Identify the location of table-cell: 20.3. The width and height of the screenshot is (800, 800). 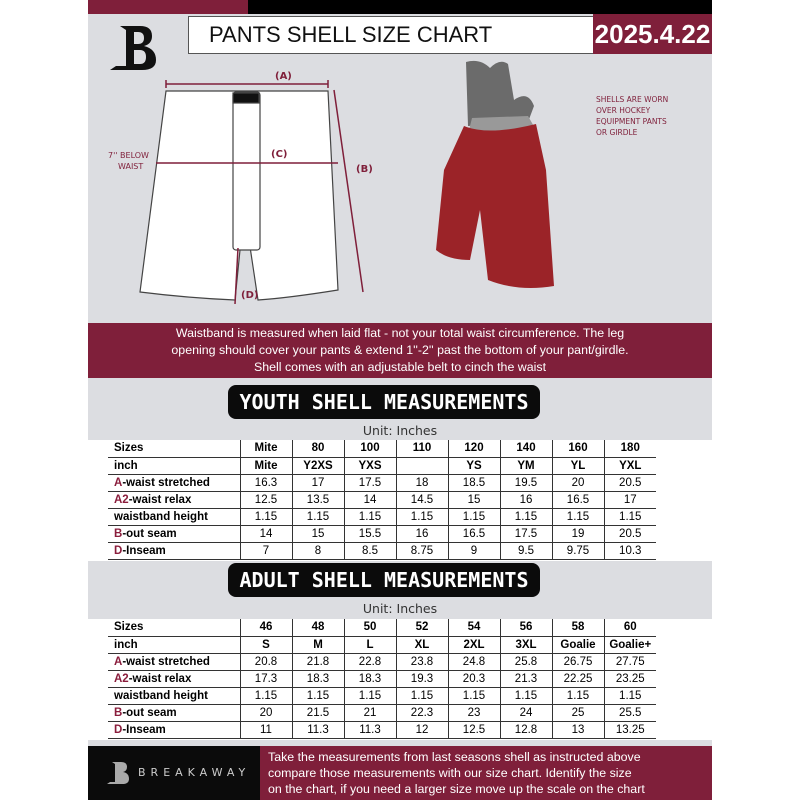
(473, 679).